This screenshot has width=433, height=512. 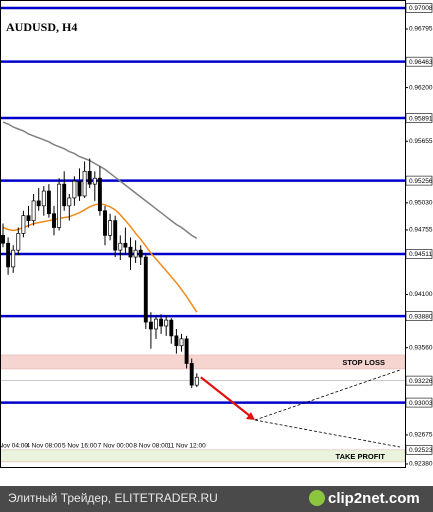 I want to click on y-tick-label: 0.94755, so click(x=421, y=230).